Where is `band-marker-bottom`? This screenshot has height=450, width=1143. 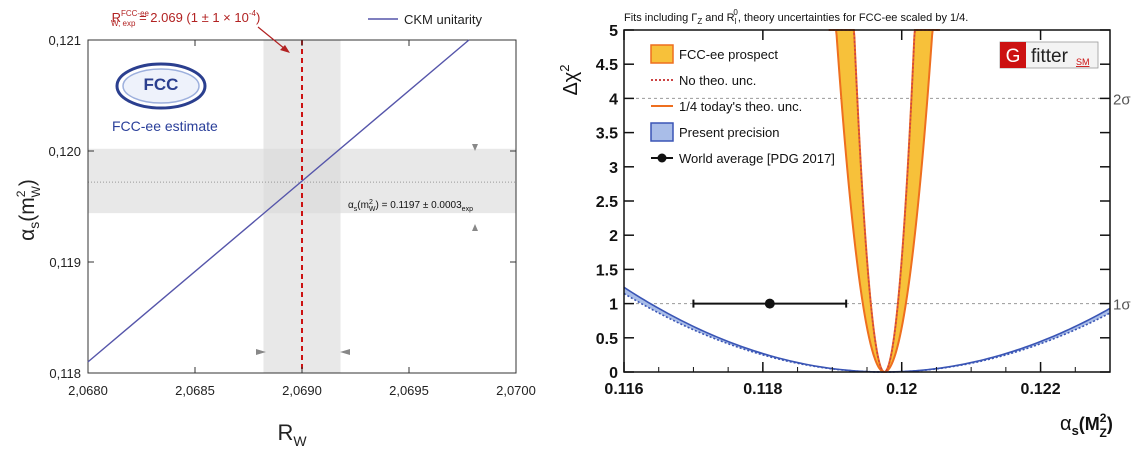
band-marker-bottom is located at coordinates (475, 227).